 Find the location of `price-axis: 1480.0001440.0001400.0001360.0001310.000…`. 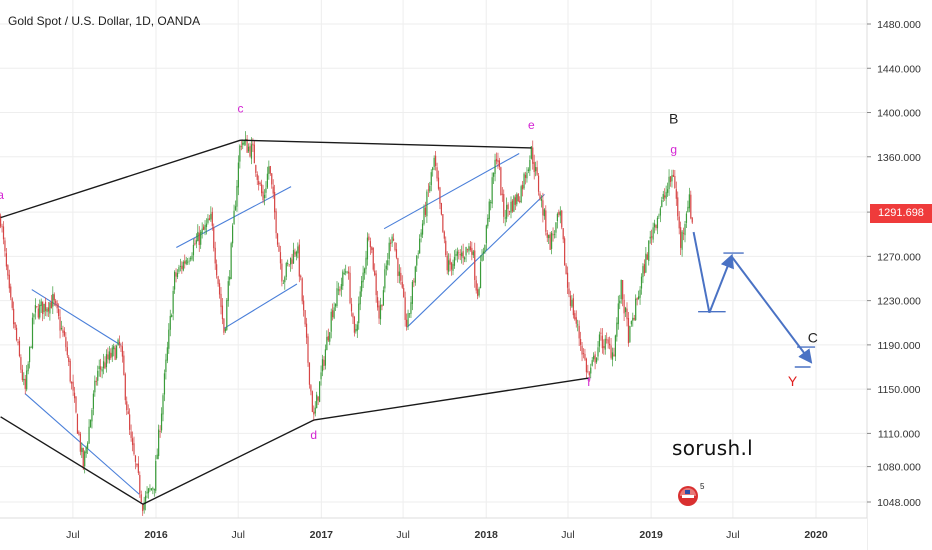

price-axis: 1480.0001440.0001400.0001360.0001310.000… is located at coordinates (899, 275).